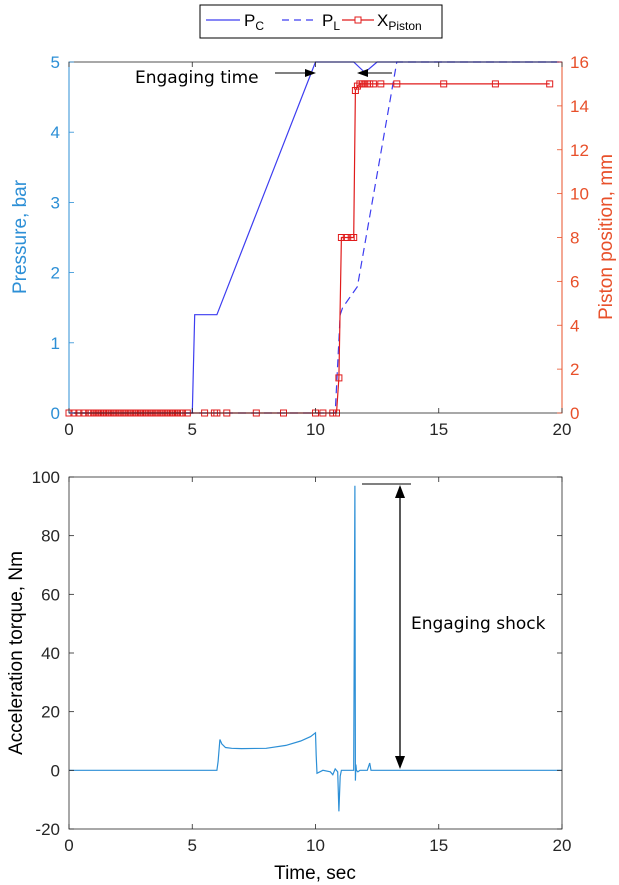 The width and height of the screenshot is (619, 885). I want to click on engaging-shock-label: Engaging shock, so click(478, 624).